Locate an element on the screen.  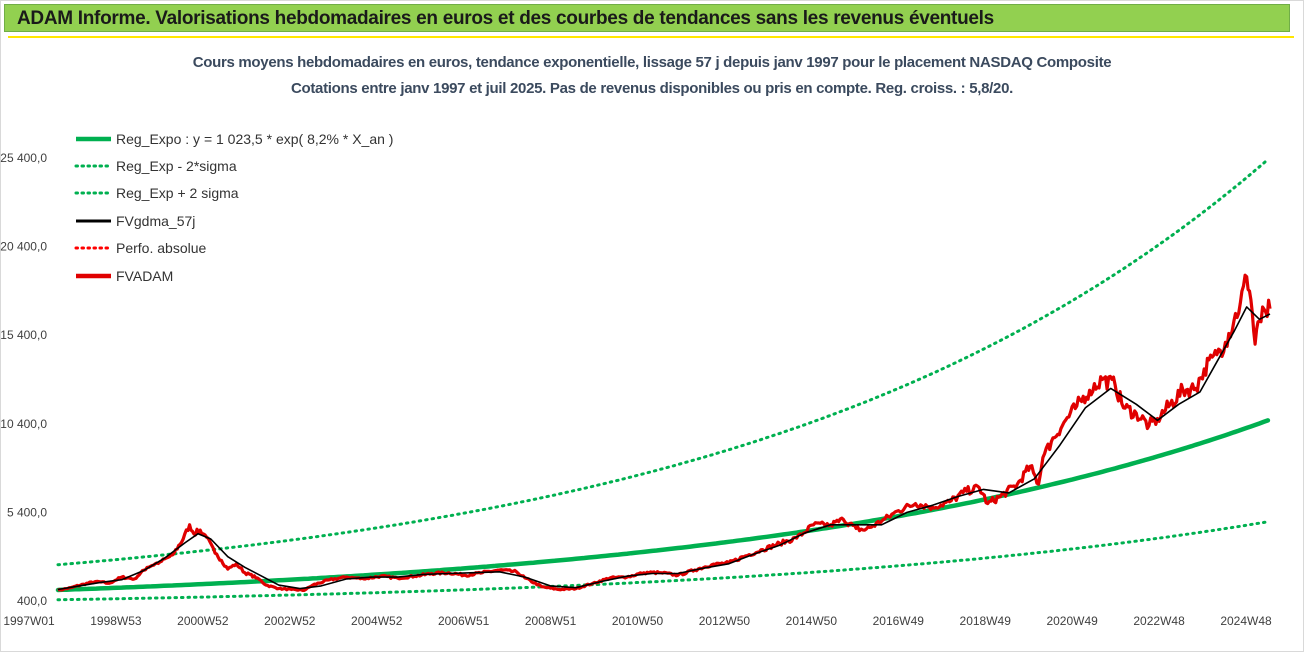
x-tick-label: 1998W53 is located at coordinates (116, 621).